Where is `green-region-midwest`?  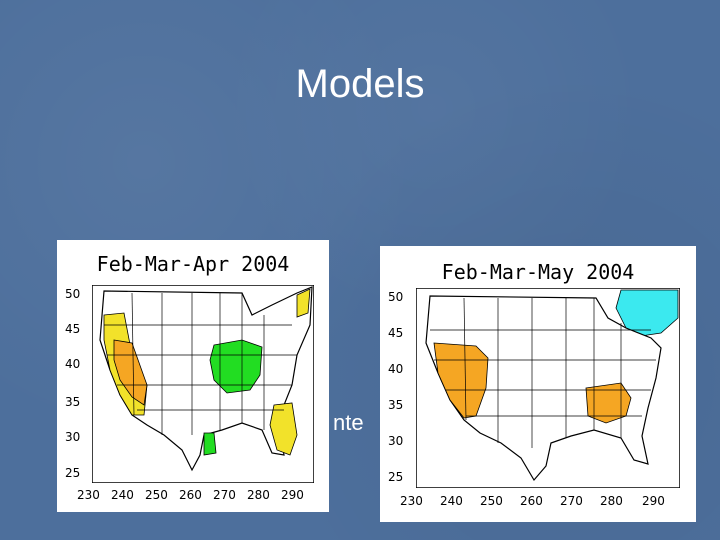
green-region-midwest is located at coordinates (236, 366).